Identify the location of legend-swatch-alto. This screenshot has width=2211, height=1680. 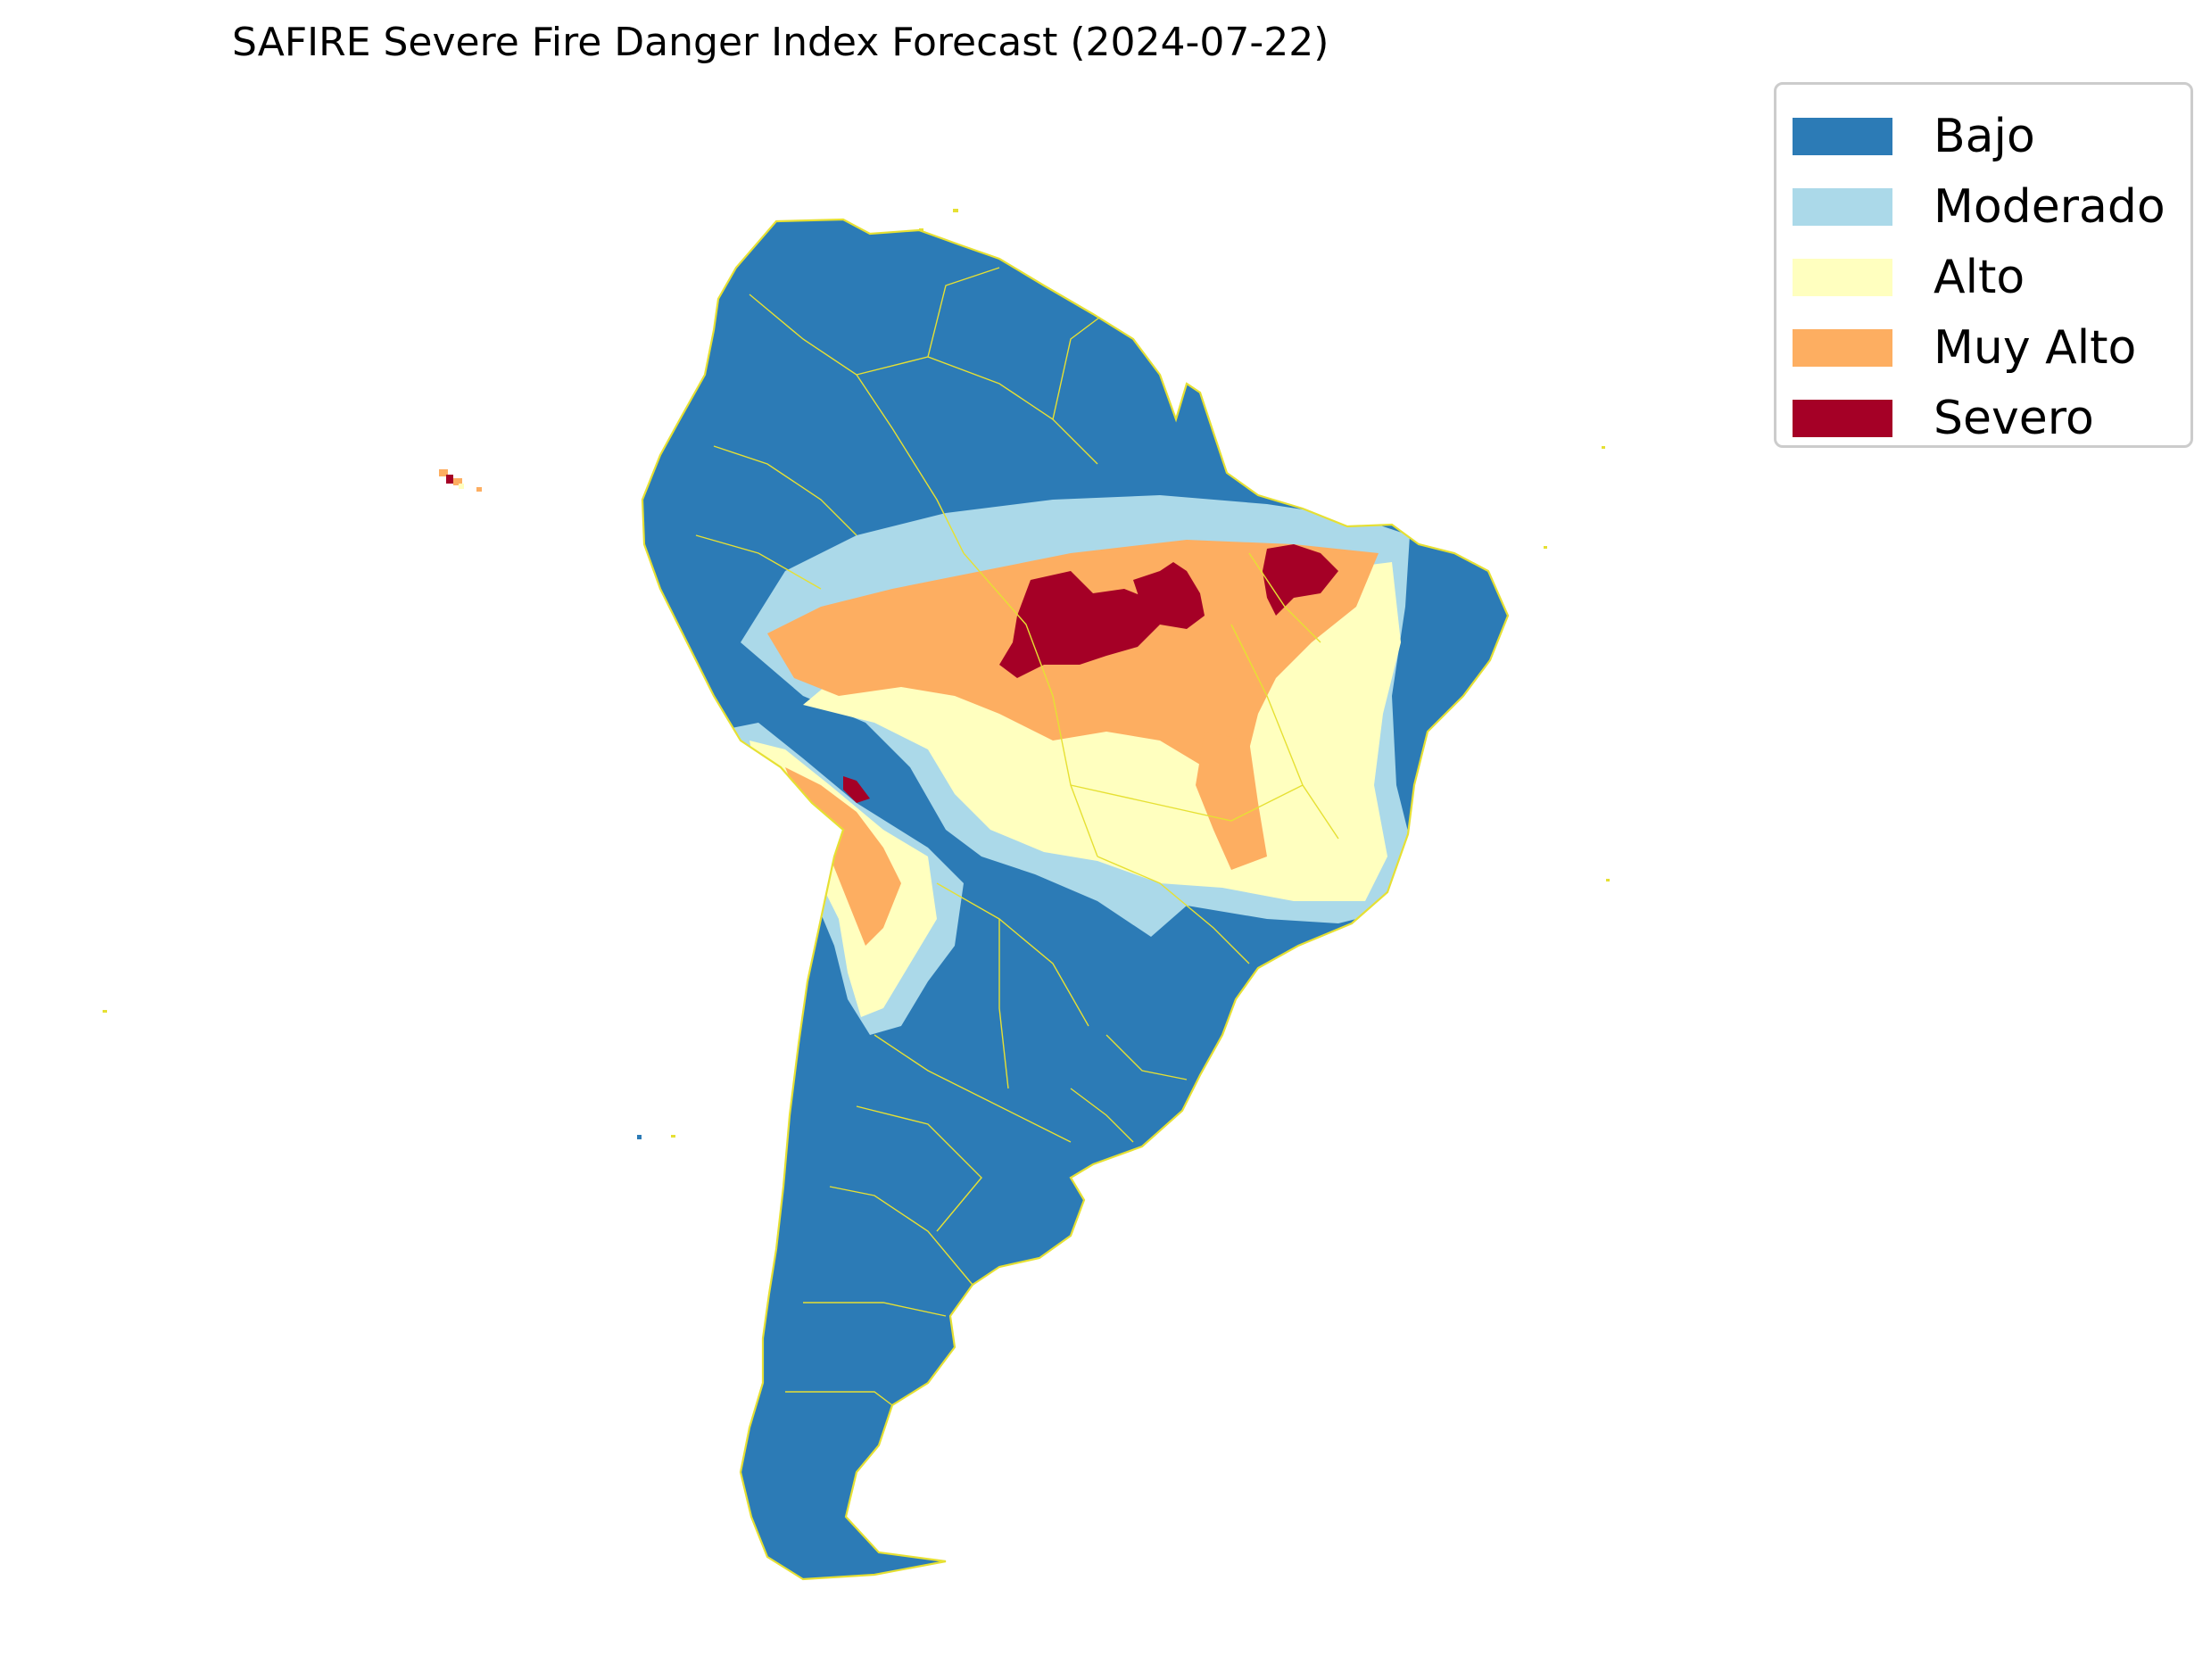
(1842, 277).